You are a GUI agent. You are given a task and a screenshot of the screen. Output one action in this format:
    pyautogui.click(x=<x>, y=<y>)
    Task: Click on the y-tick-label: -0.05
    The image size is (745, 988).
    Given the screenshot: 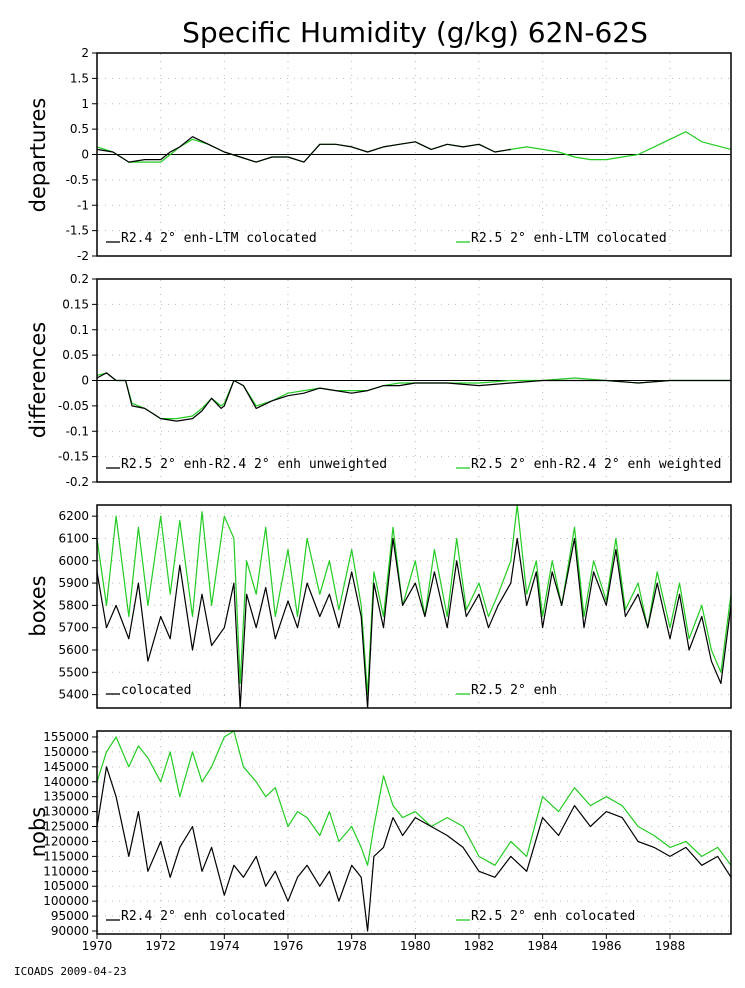 What is the action you would take?
    pyautogui.click(x=73, y=406)
    